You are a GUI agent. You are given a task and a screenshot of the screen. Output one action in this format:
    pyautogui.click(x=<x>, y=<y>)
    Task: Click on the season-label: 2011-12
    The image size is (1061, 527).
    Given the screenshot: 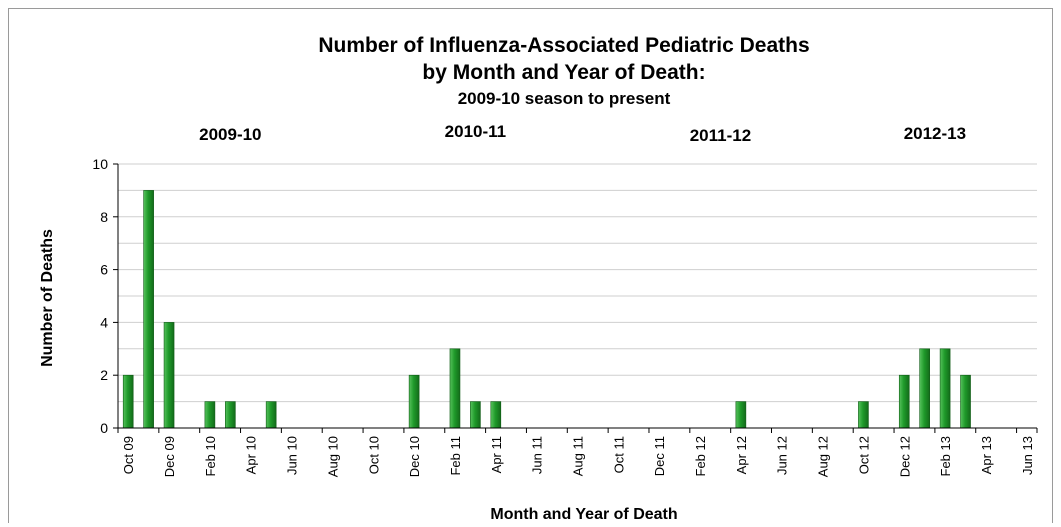 What is the action you would take?
    pyautogui.click(x=720, y=135)
    